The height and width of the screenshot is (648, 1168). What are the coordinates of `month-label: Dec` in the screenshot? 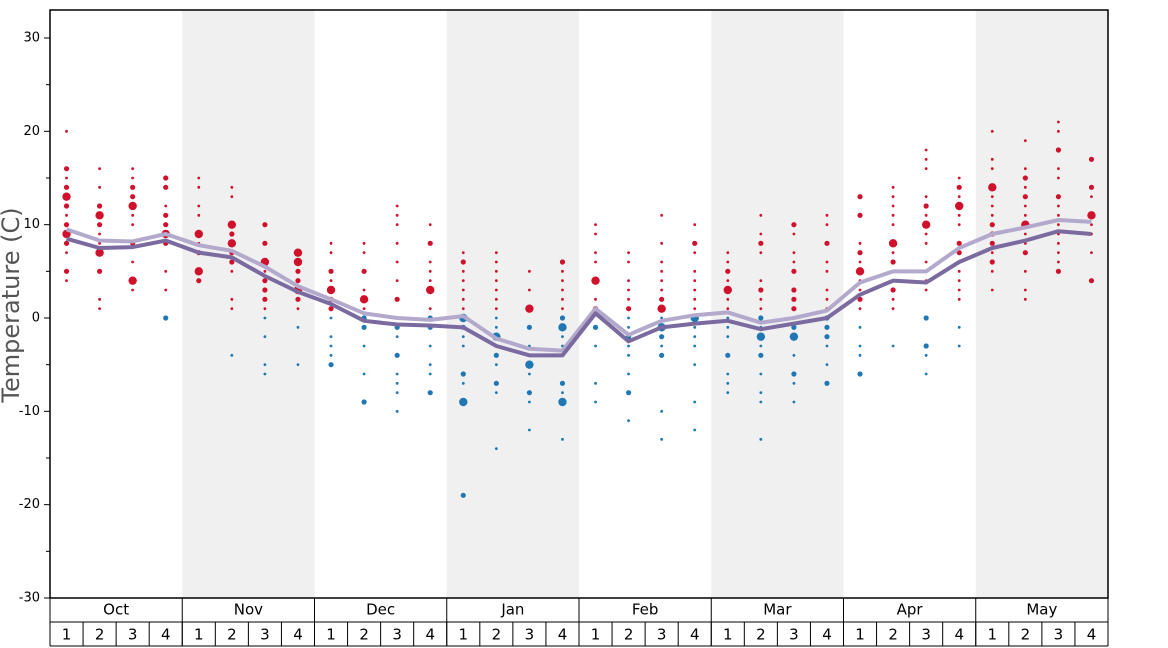 It's located at (380, 610).